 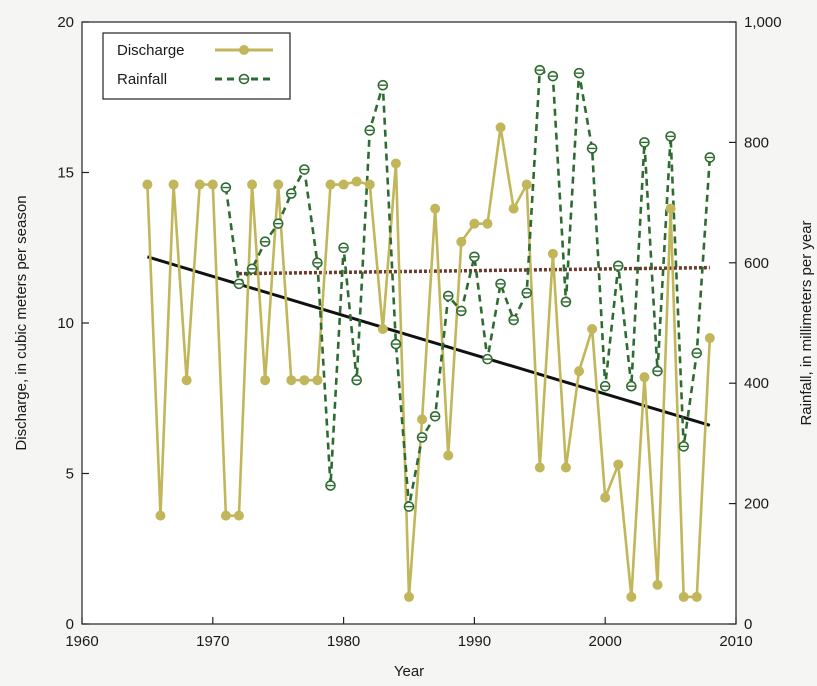 What do you see at coordinates (409, 633) in the screenshot?
I see `x-axis: 1960 1970 1980 1990 2000 2010` at bounding box center [409, 633].